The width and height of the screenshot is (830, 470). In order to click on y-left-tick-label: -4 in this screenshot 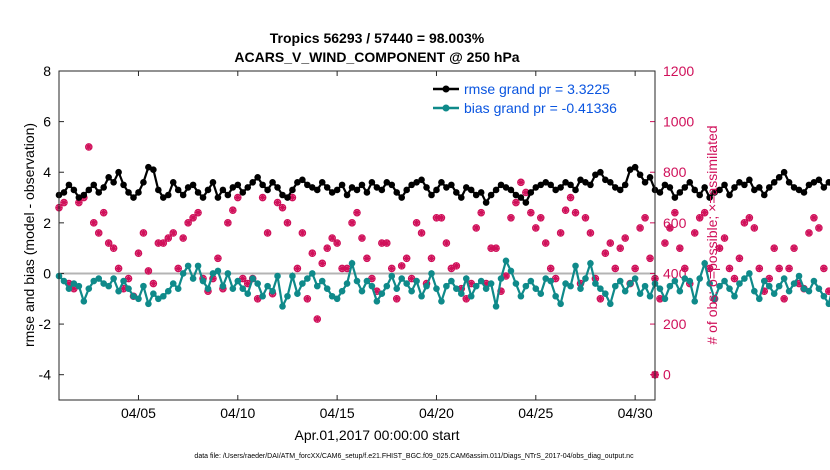, I will do `click(45, 375)`.